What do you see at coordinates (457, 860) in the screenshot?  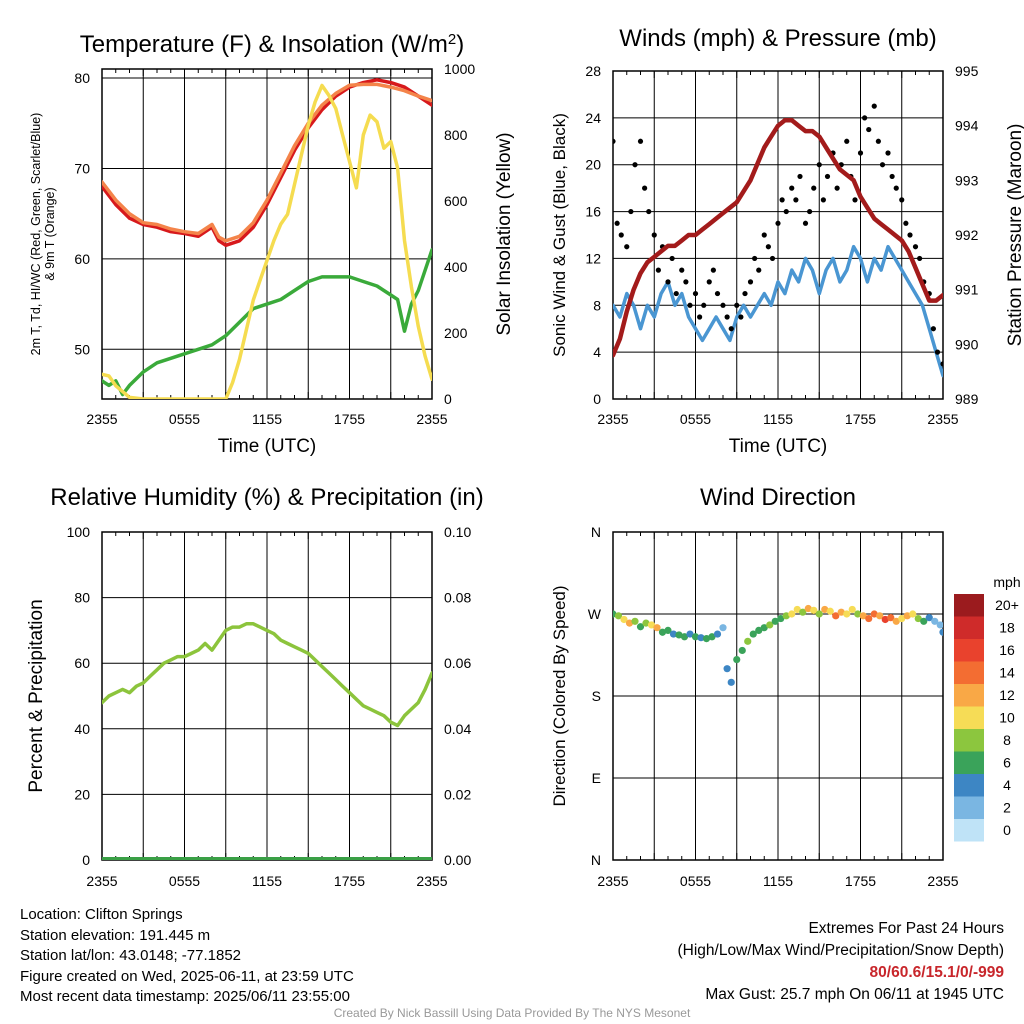 I see `y2-tick-label: 0.00` at bounding box center [457, 860].